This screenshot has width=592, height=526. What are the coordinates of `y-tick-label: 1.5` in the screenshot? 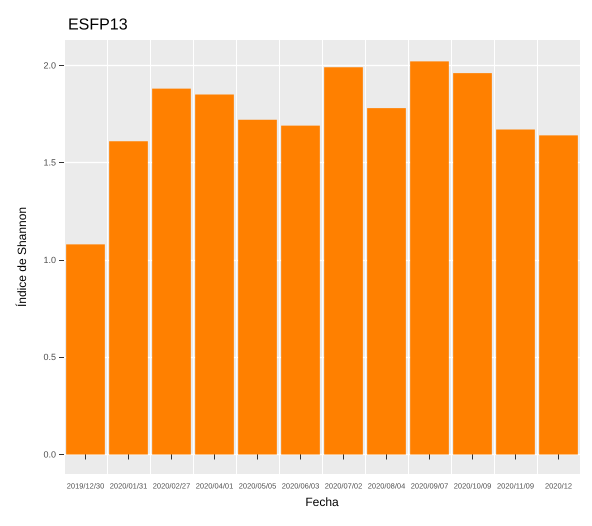 It's located at (49, 163).